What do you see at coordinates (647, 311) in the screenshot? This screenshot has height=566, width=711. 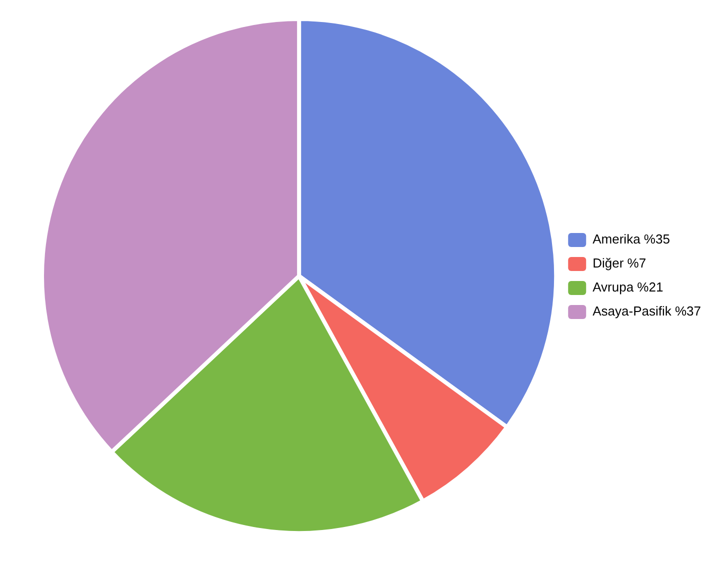 I see `legend-label: Asaya-Pasifik %37` at bounding box center [647, 311].